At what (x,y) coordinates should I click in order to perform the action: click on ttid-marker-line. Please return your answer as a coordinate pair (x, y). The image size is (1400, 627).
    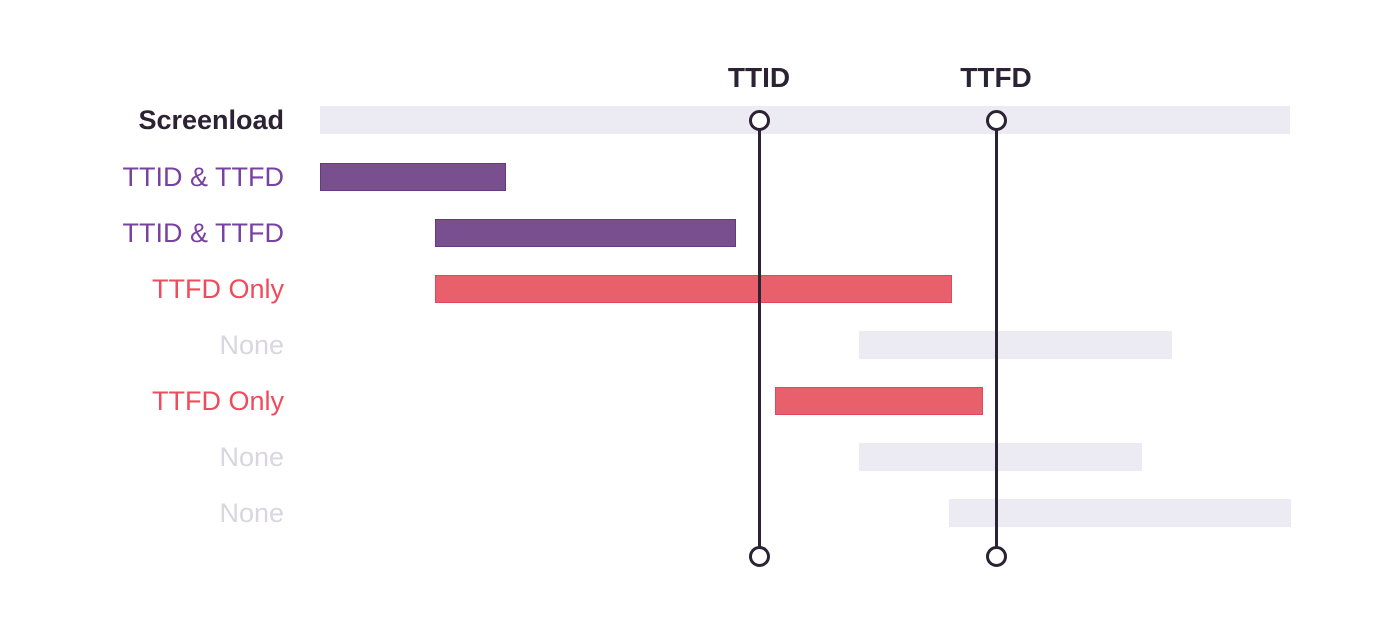
    Looking at the image, I should click on (759, 338).